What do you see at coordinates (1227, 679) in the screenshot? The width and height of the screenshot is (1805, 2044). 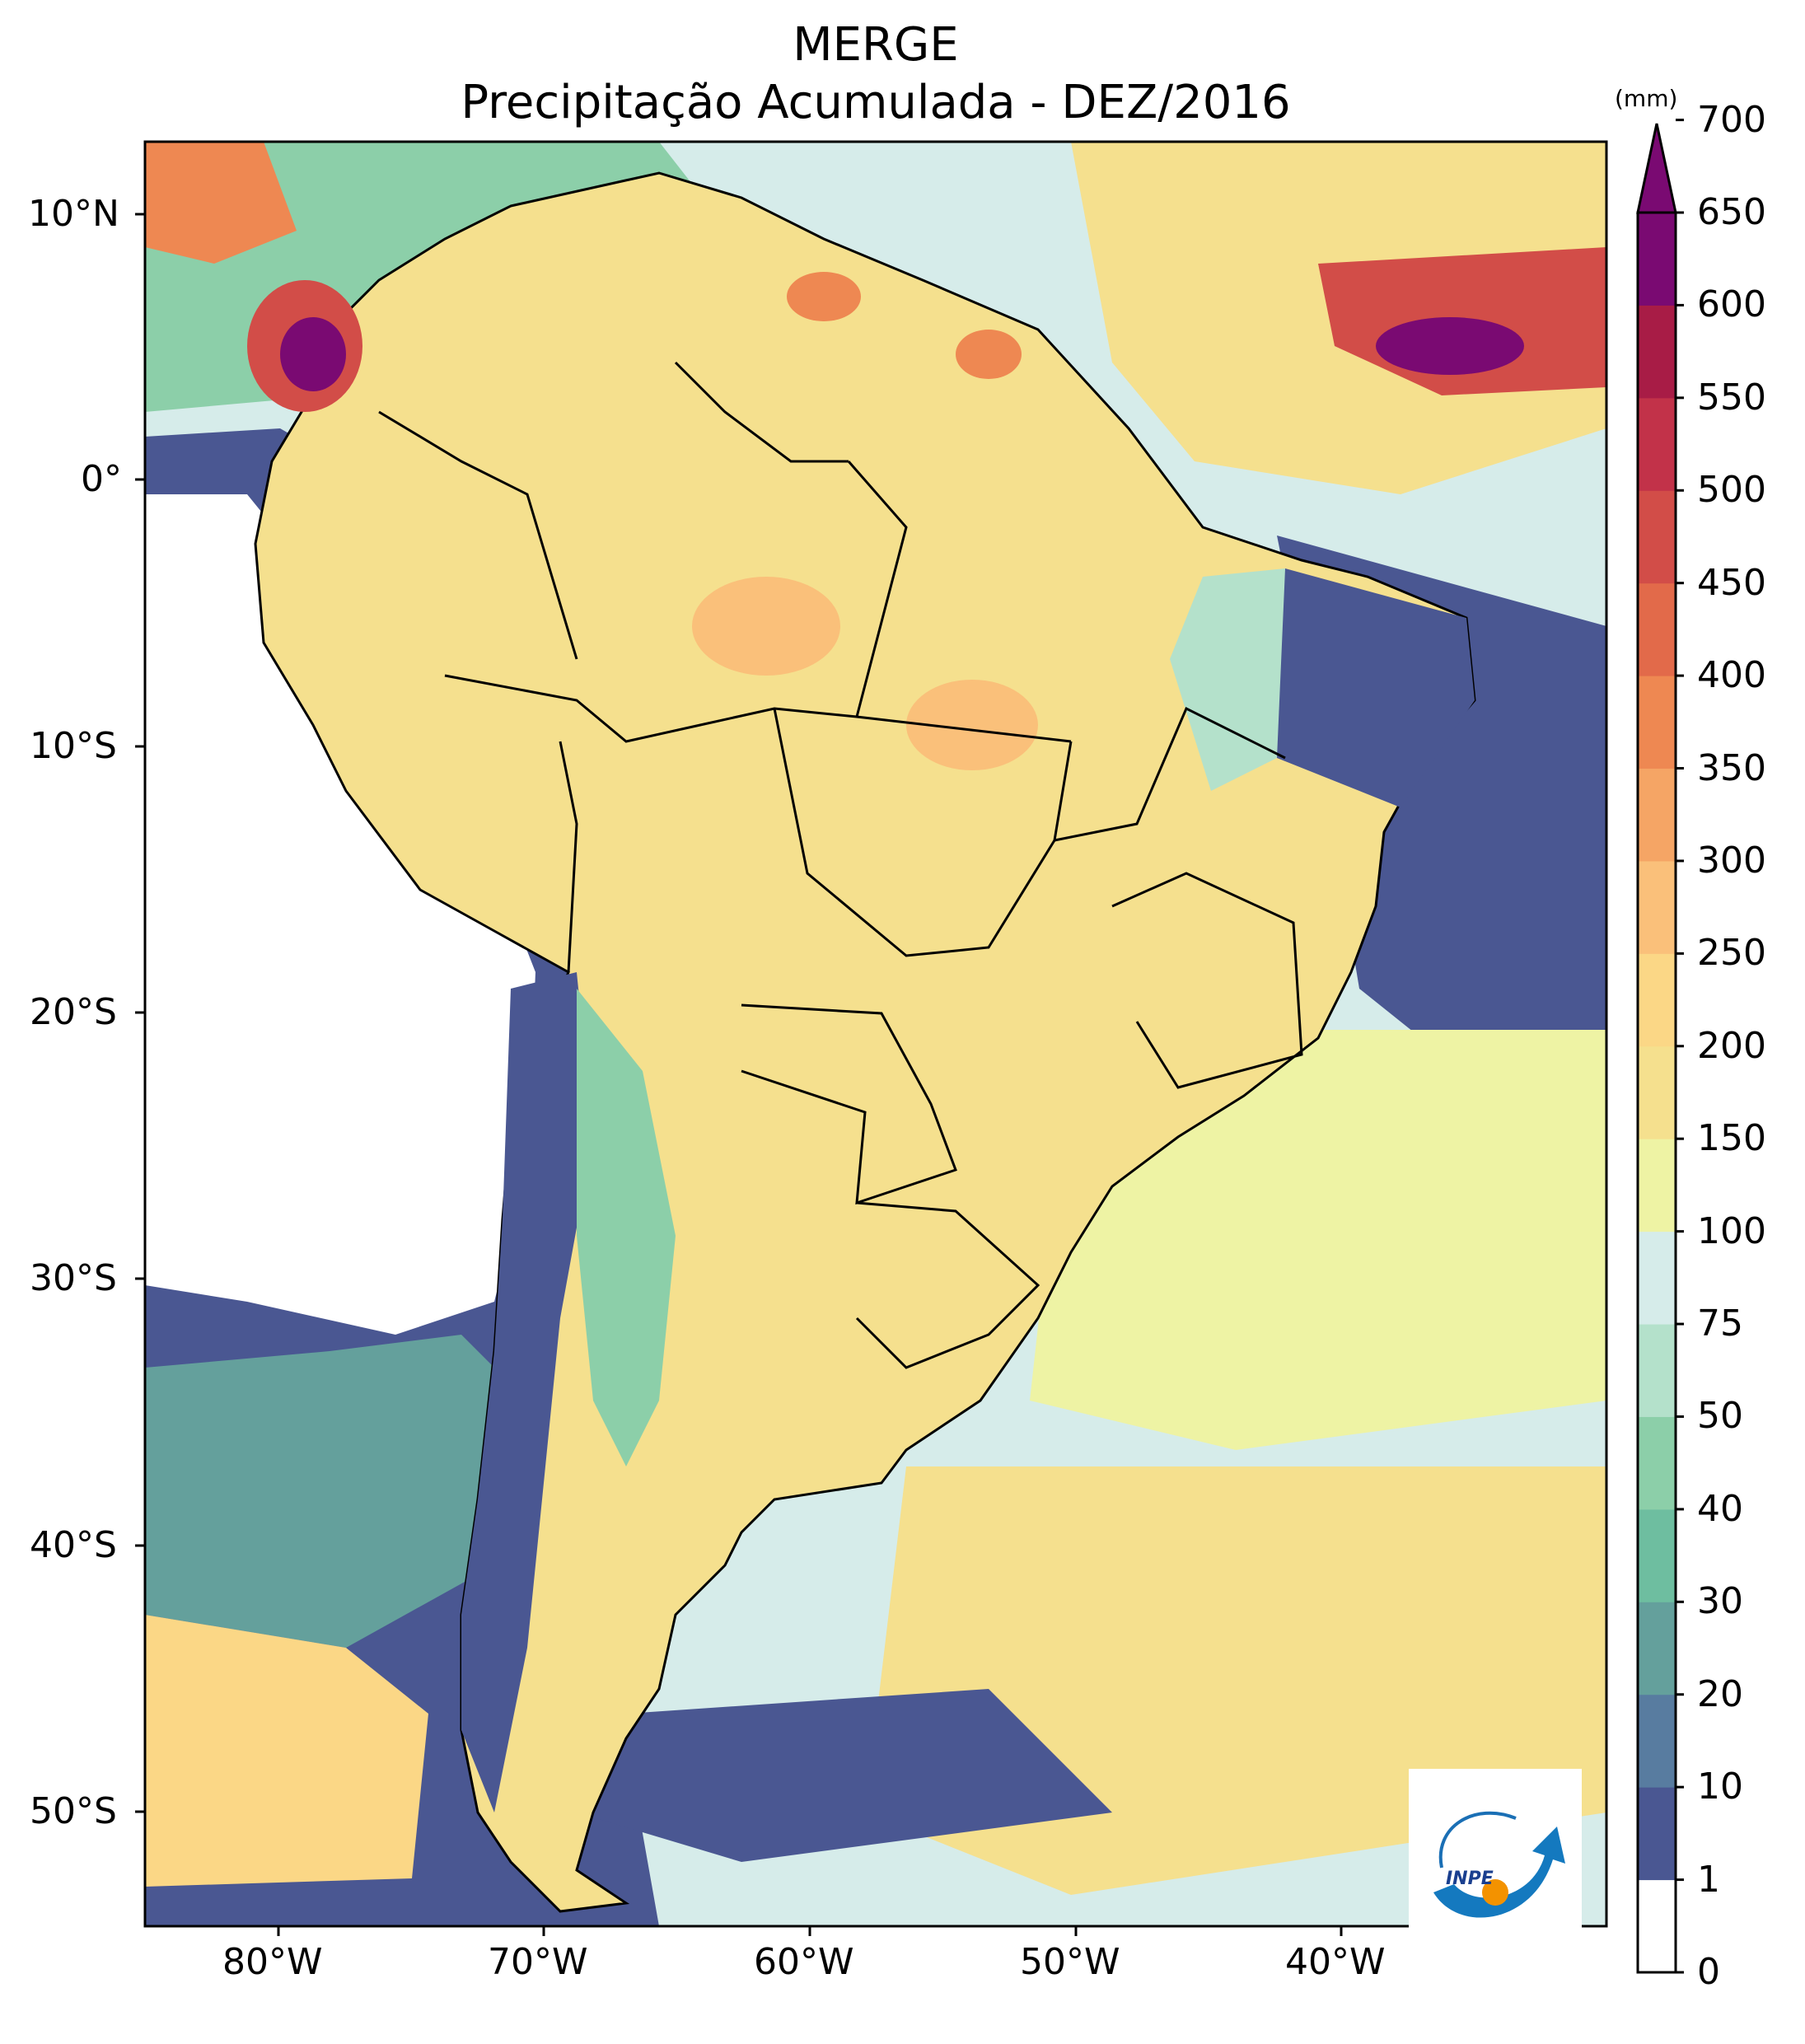 I see `northeast-brazil-transition` at bounding box center [1227, 679].